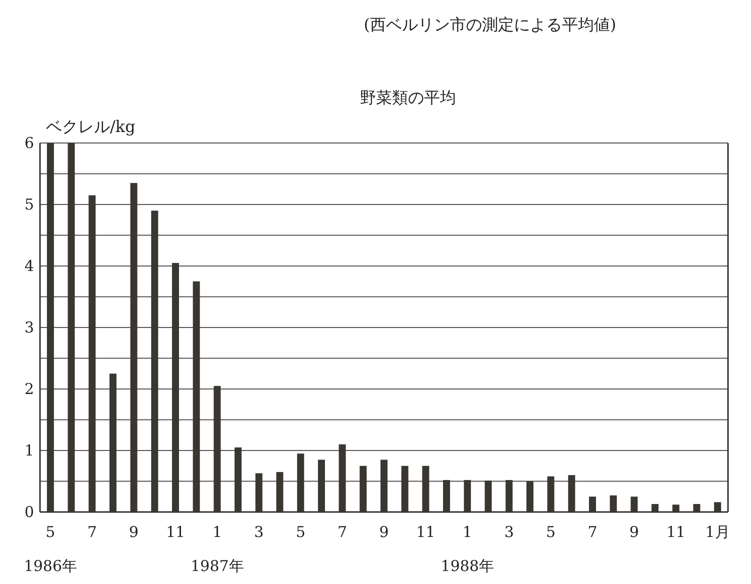 This screenshot has height=584, width=751. What do you see at coordinates (51, 549) in the screenshot?
I see `x-tick-label: 5 1986年` at bounding box center [51, 549].